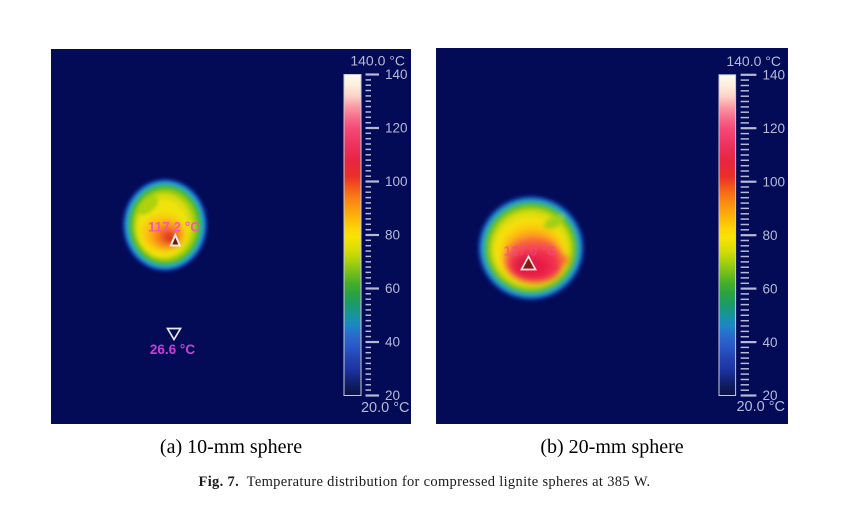  What do you see at coordinates (172, 349) in the screenshot?
I see `svg-text: 26.6 °C` at bounding box center [172, 349].